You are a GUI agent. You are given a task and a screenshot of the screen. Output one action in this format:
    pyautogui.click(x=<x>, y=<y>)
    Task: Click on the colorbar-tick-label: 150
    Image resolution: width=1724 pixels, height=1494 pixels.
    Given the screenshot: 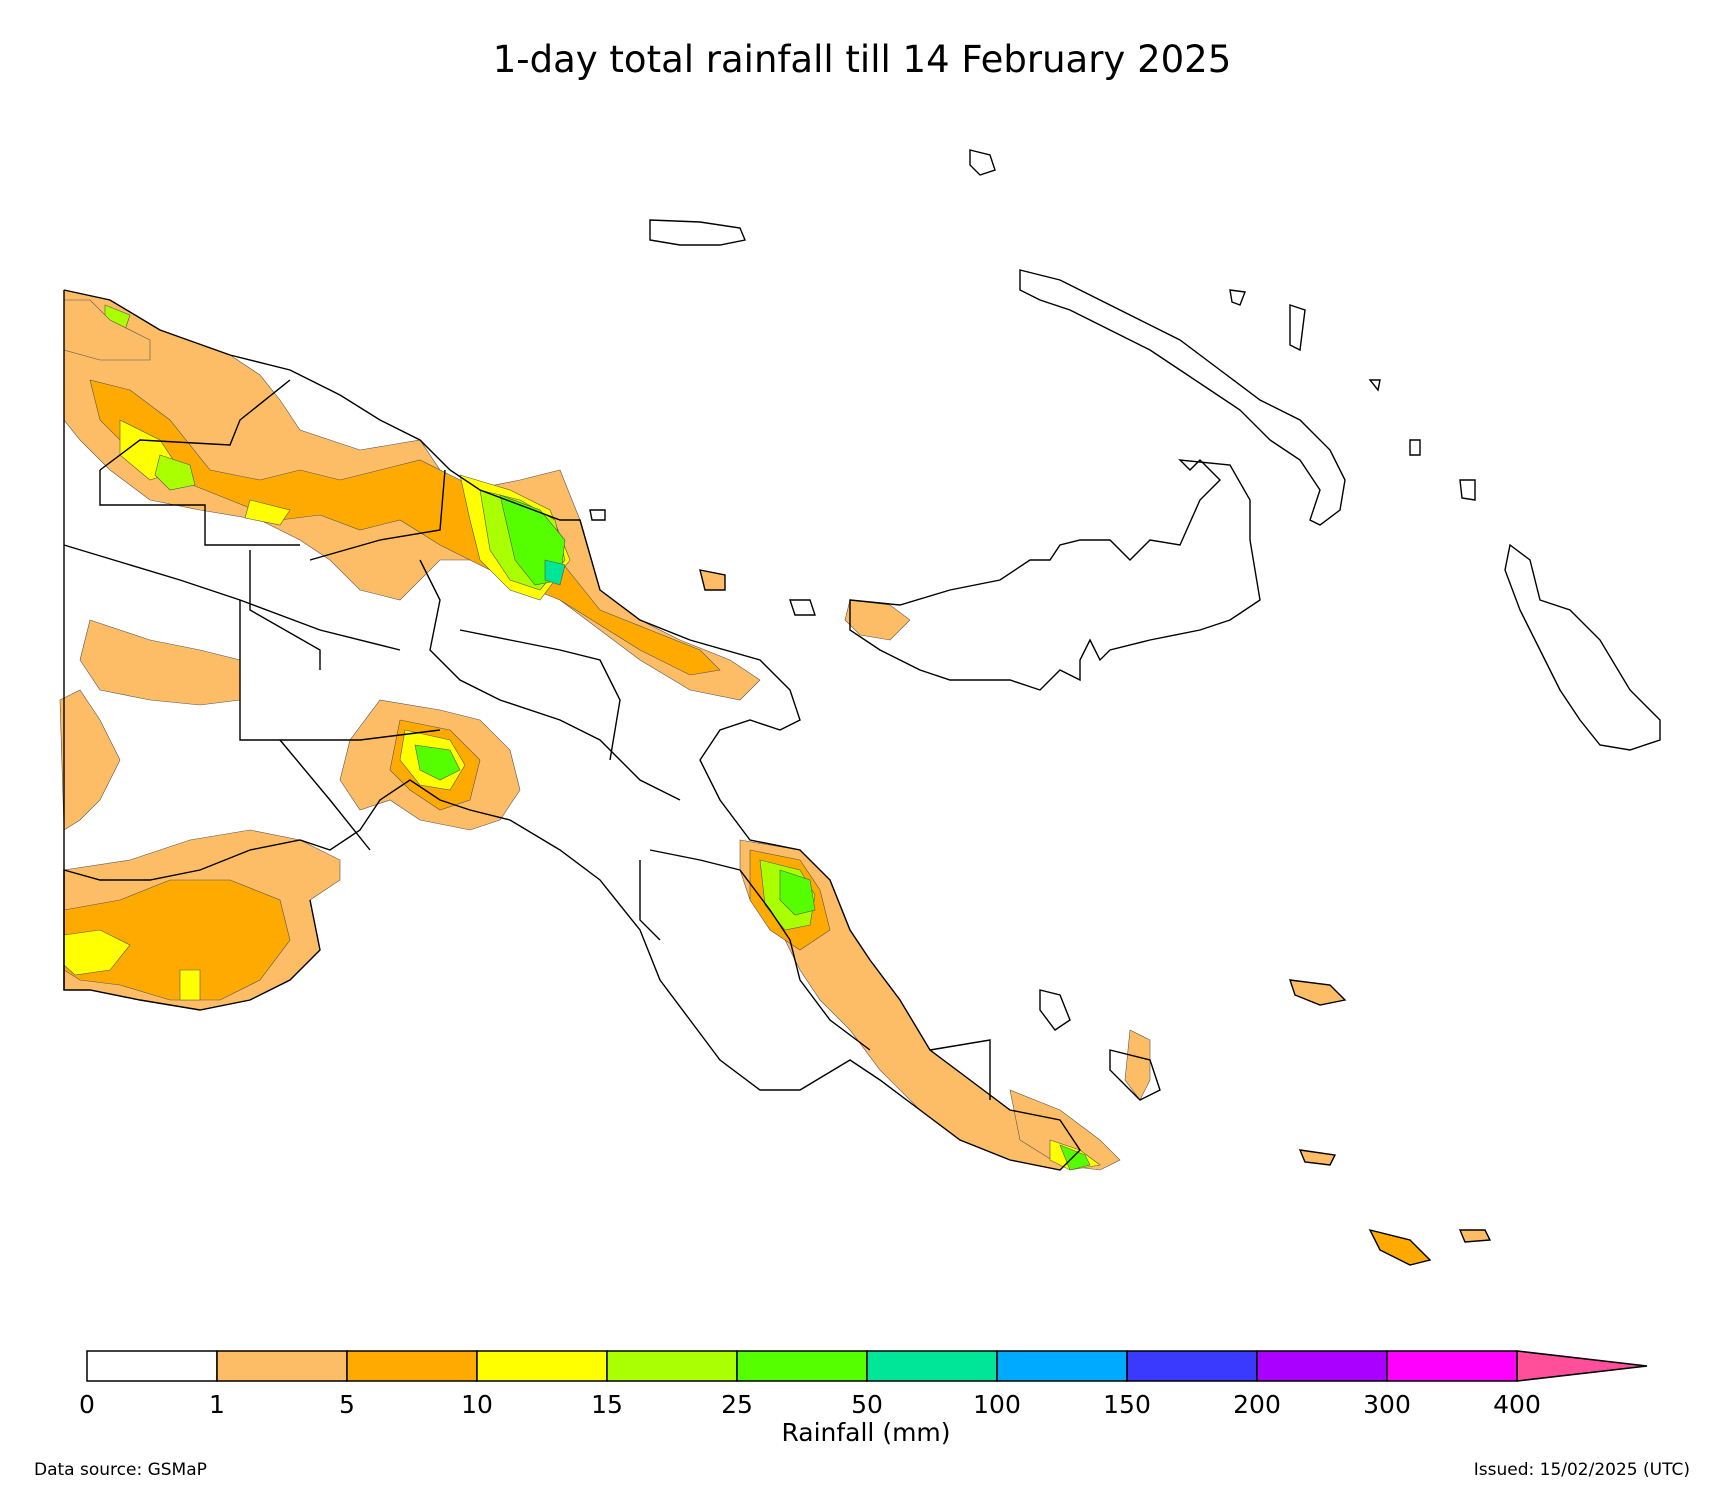 What is the action you would take?
    pyautogui.click(x=1127, y=1404)
    